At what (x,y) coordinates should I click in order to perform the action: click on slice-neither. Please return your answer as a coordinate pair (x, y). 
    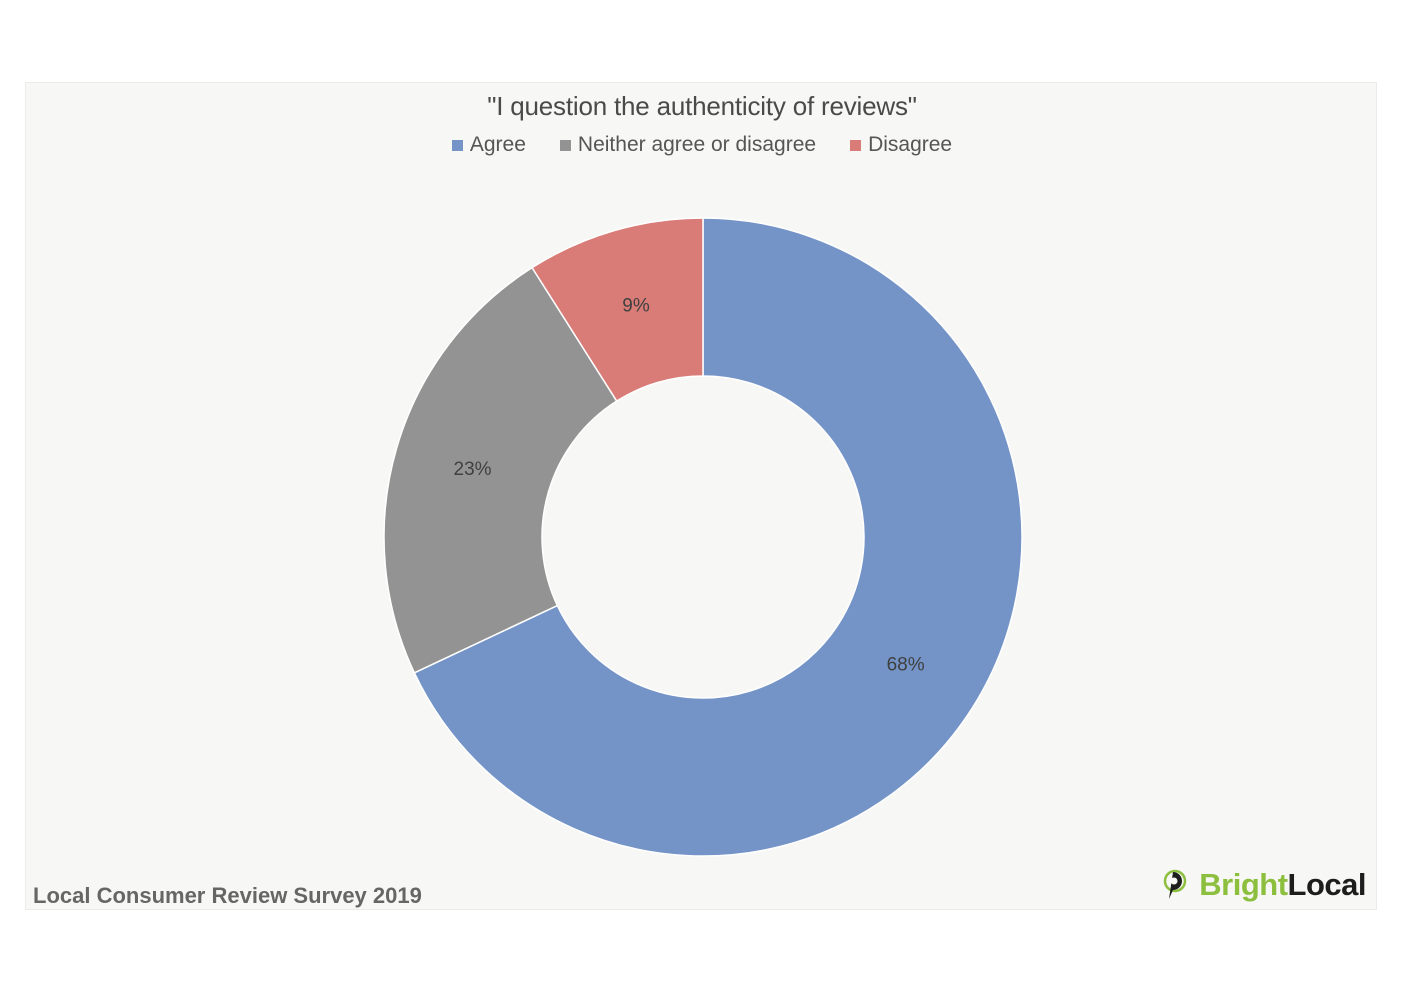
    Looking at the image, I should click on (500, 470).